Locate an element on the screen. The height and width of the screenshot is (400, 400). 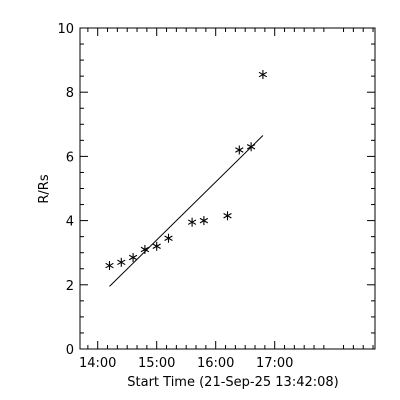
x-axis-label: Start Time (21-Sep-25 13:42:08) is located at coordinates (232, 382).